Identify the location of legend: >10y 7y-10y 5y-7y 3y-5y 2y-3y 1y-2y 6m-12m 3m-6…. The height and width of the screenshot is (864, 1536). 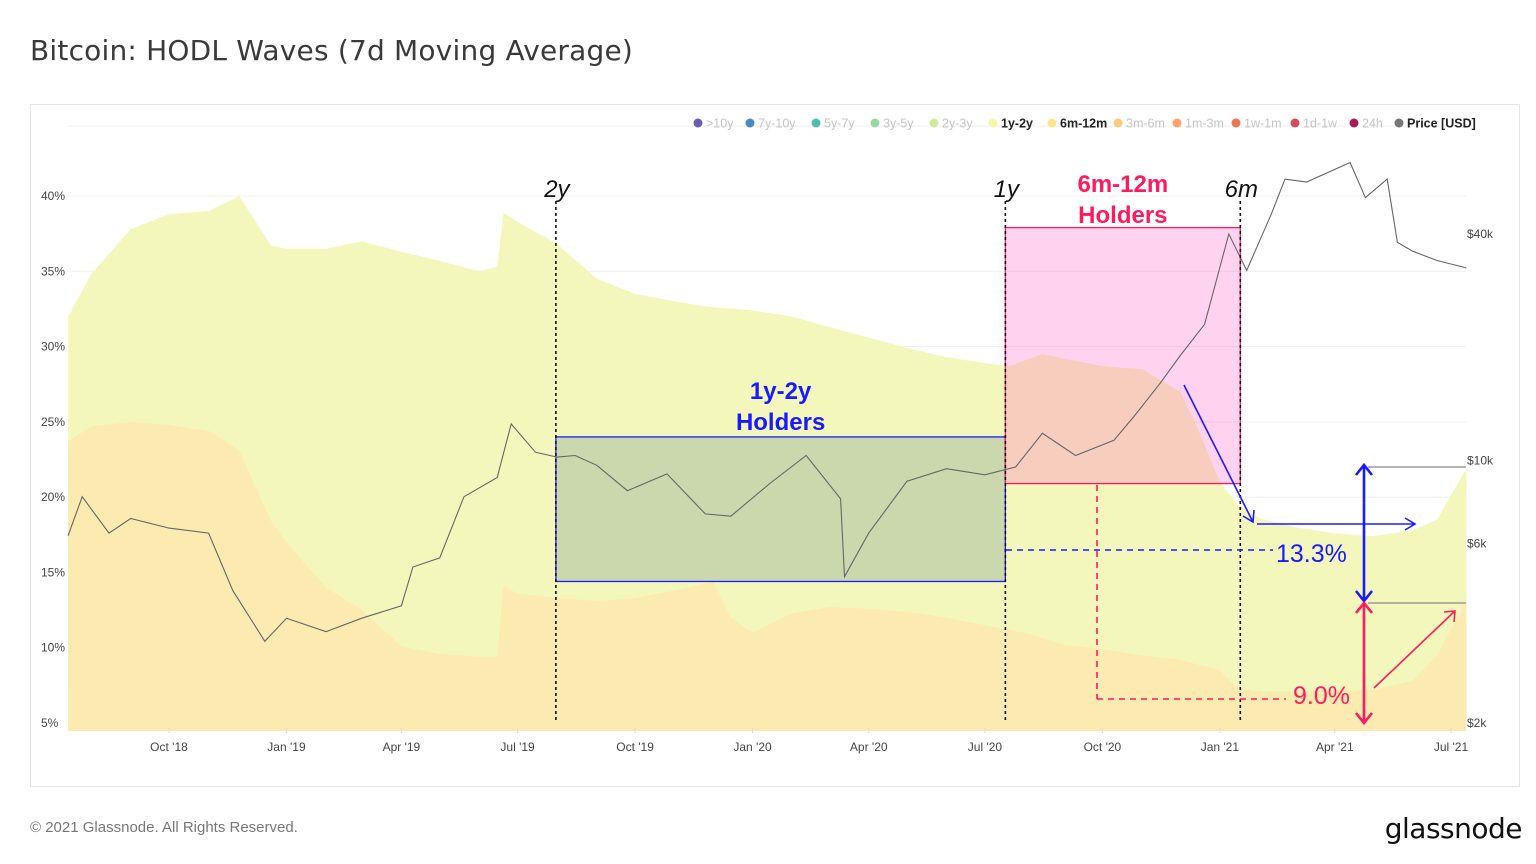
(1084, 124).